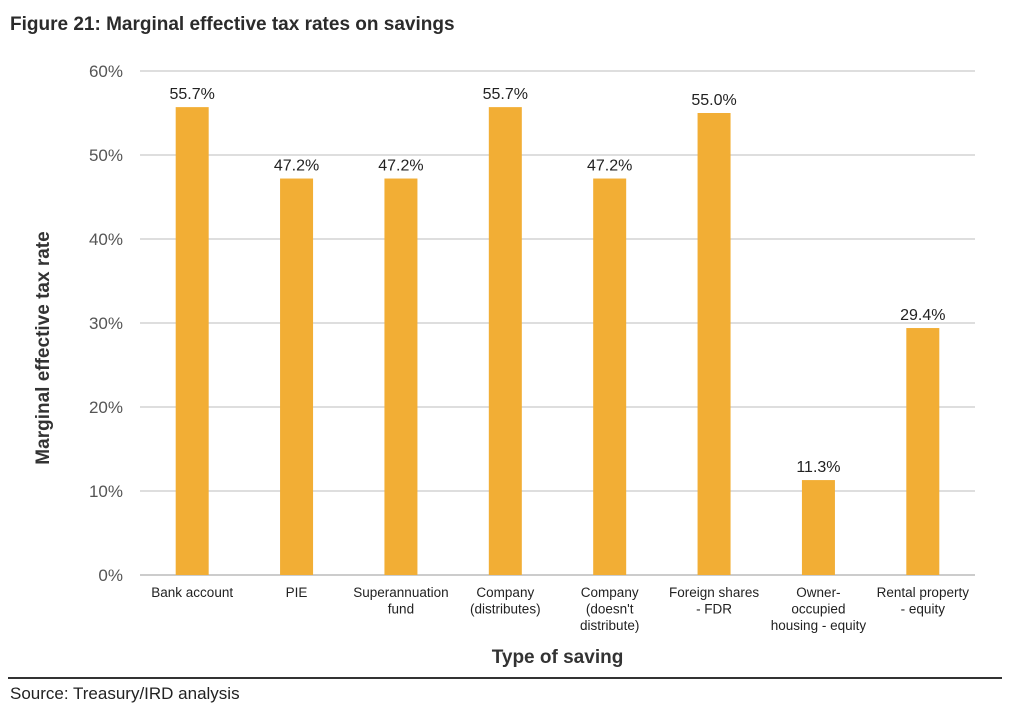 This screenshot has height=717, width=1020. Describe the element at coordinates (558, 657) in the screenshot. I see `x-axis-title: Type of saving` at that location.